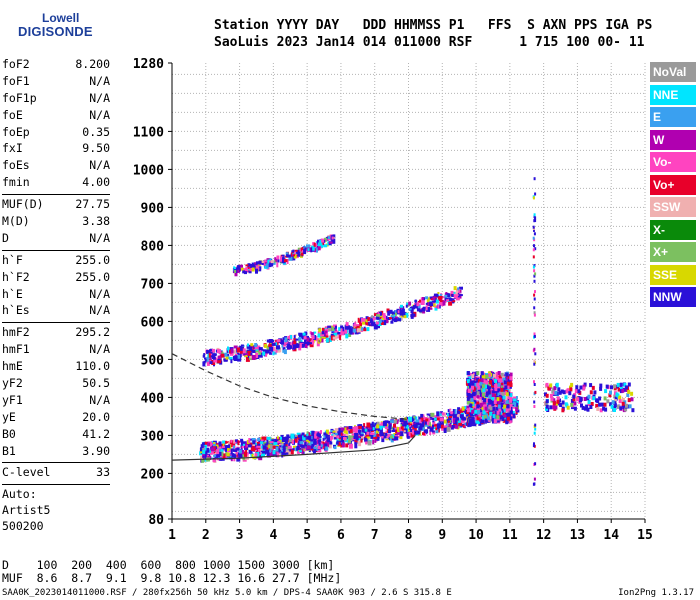  Describe the element at coordinates (148, 64) in the screenshot. I see `y-tick-label: 1280` at that location.